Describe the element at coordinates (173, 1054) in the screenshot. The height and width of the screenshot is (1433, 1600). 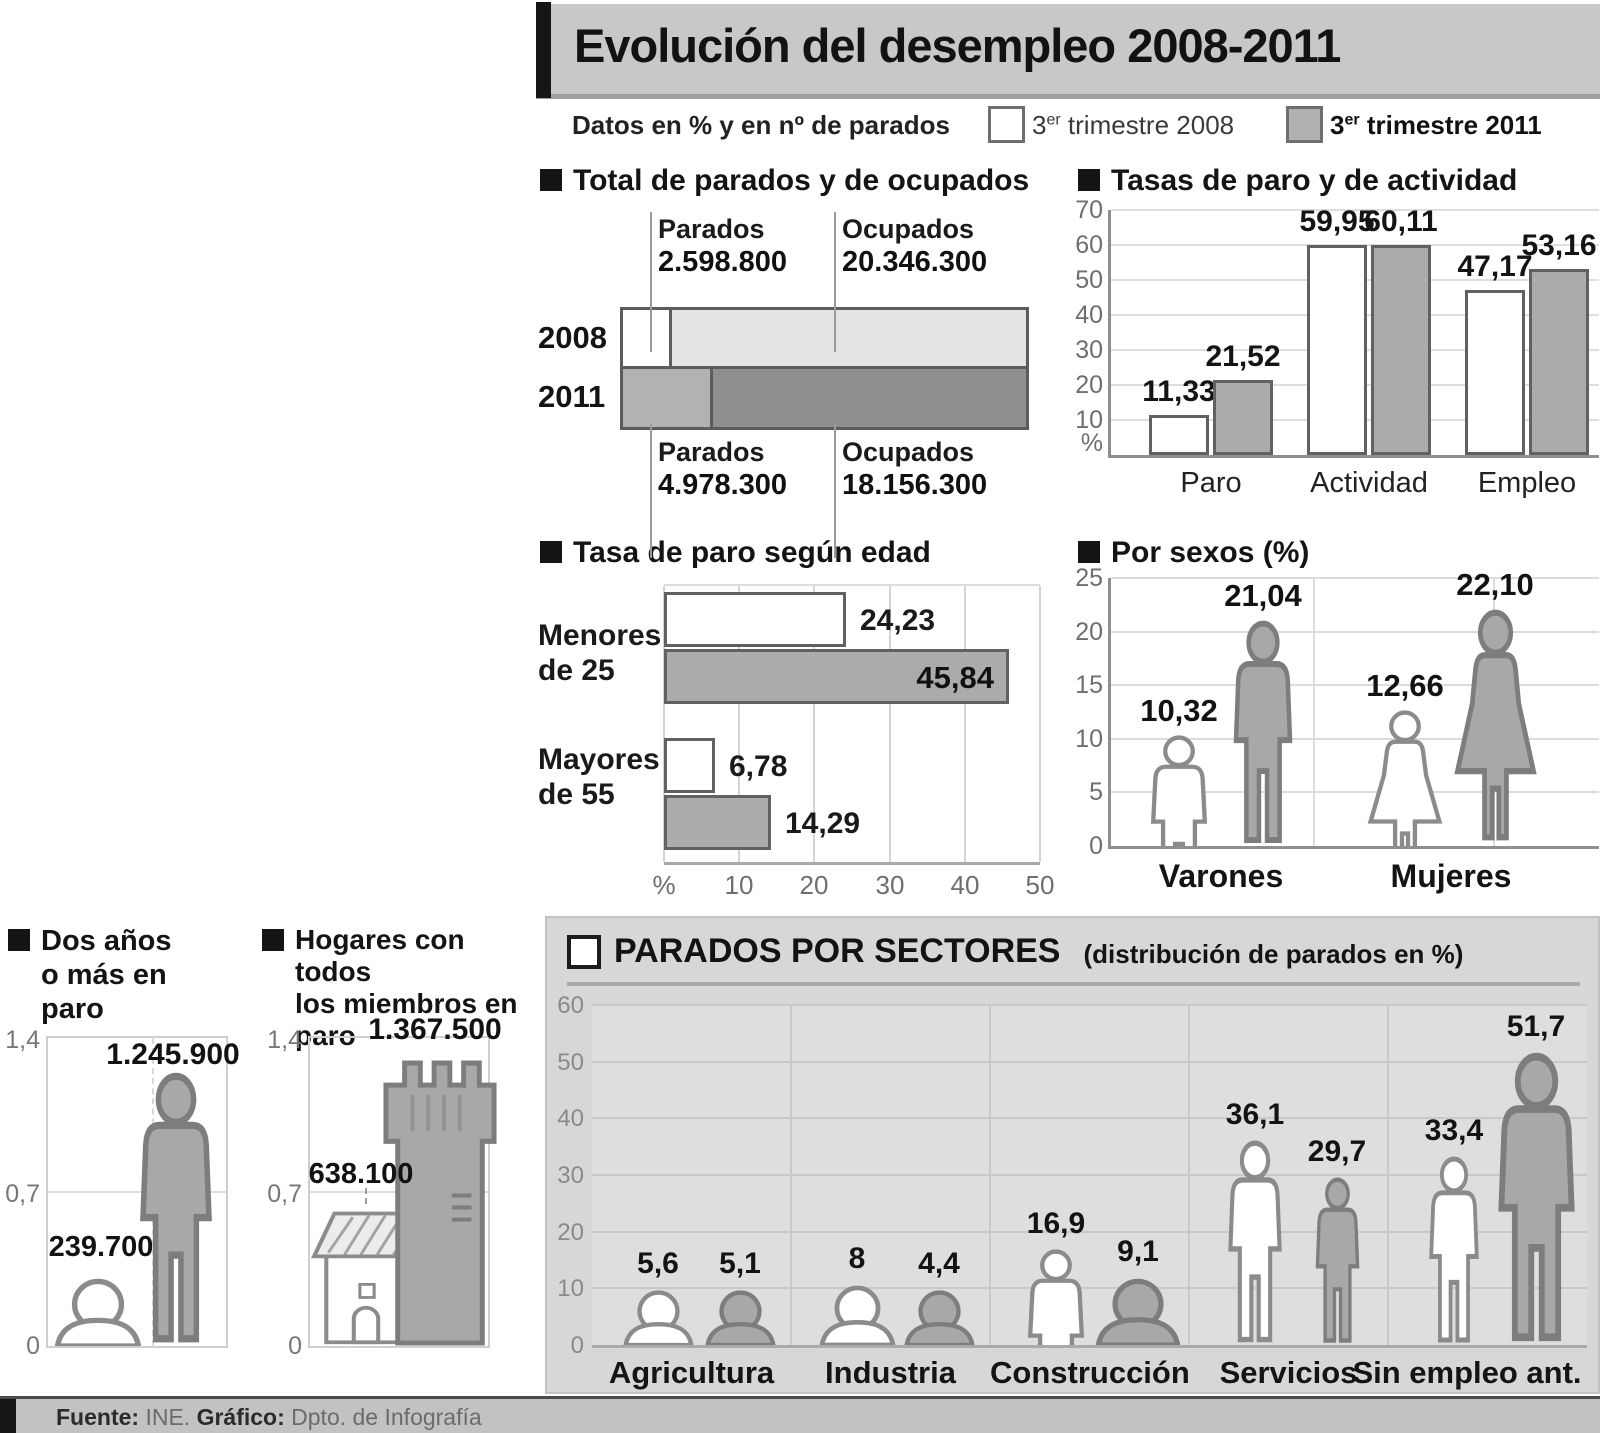
I see `value-label: 1.245.900` at that location.